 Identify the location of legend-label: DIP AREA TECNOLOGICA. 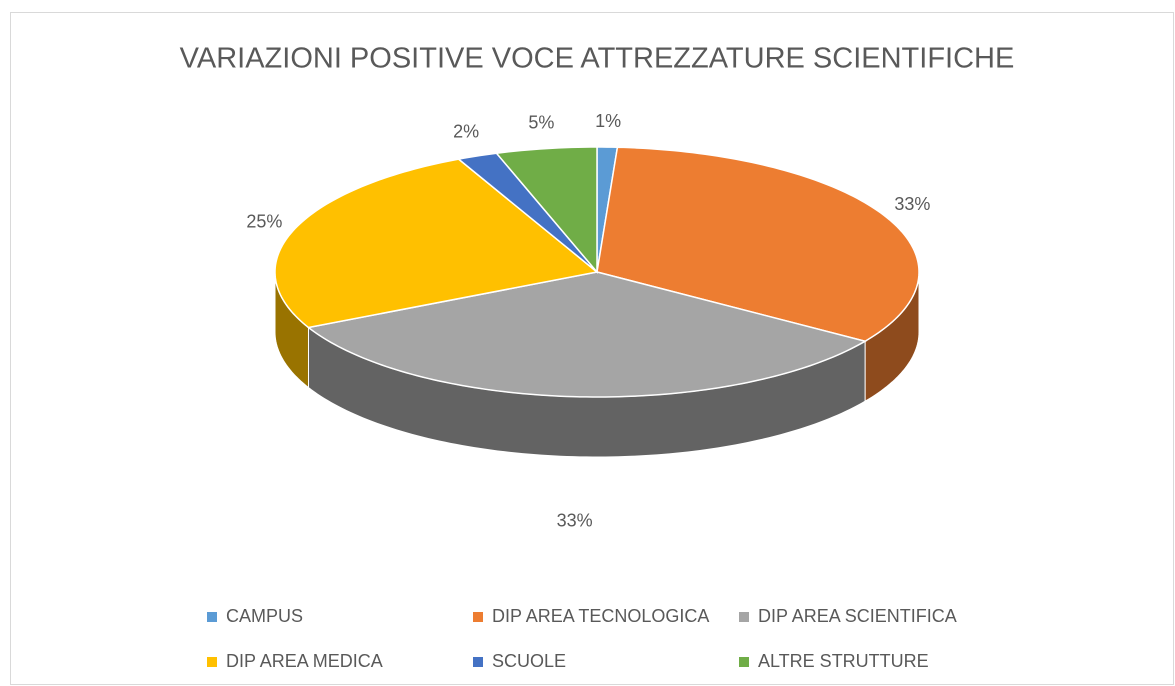
(600, 616).